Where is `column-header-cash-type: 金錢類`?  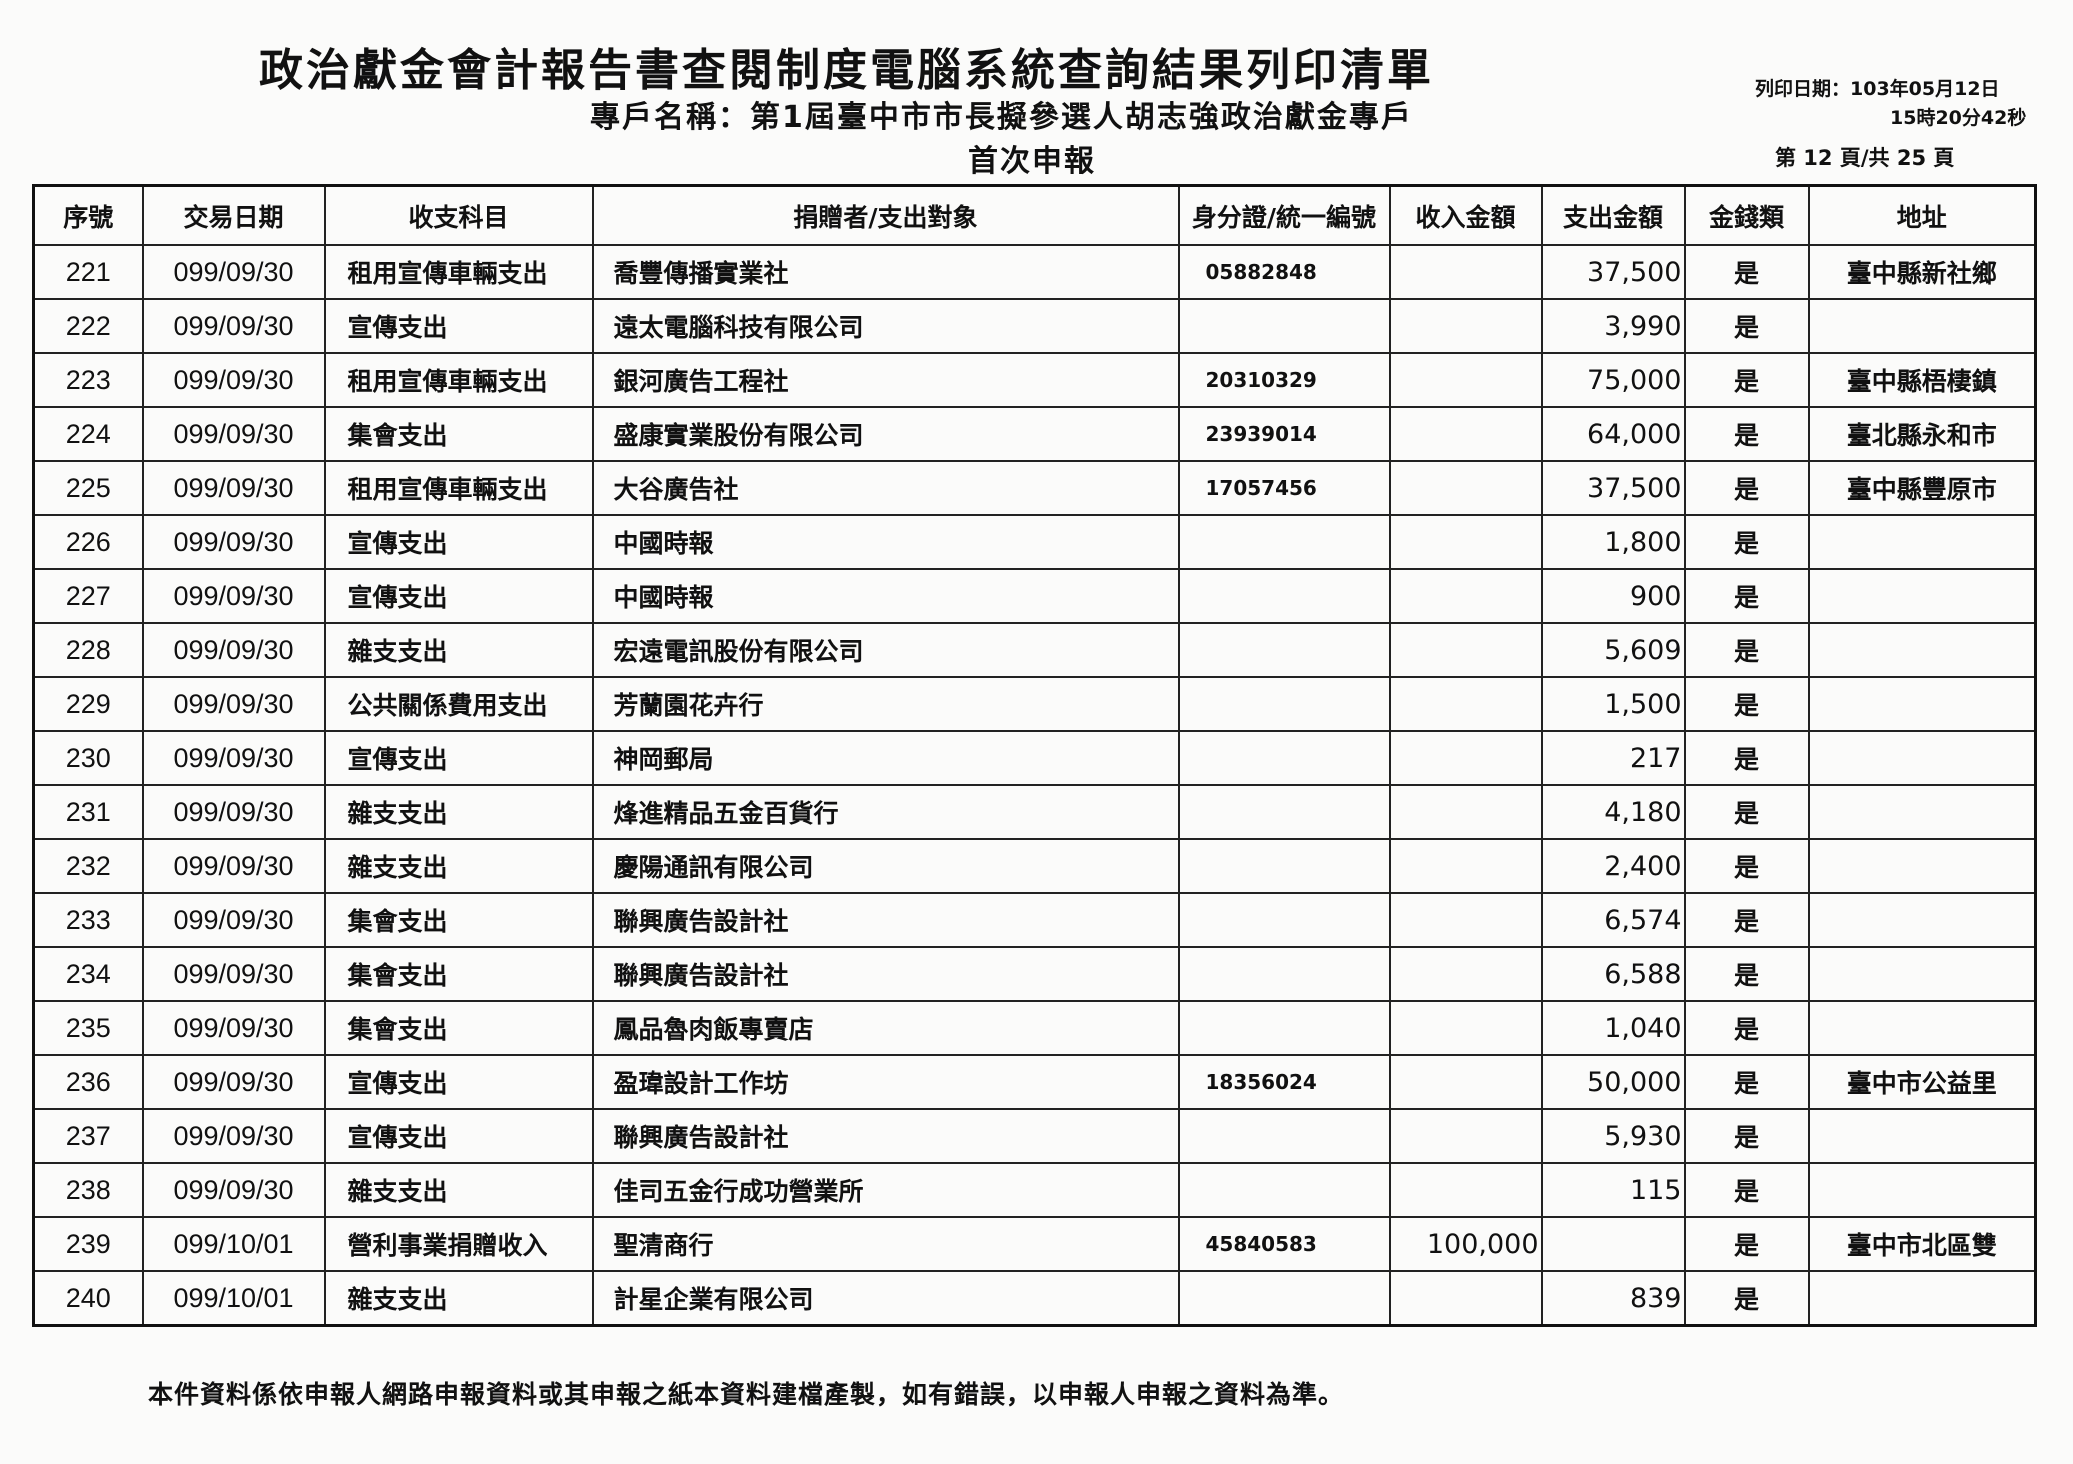 column-header-cash-type: 金錢類 is located at coordinates (1746, 215).